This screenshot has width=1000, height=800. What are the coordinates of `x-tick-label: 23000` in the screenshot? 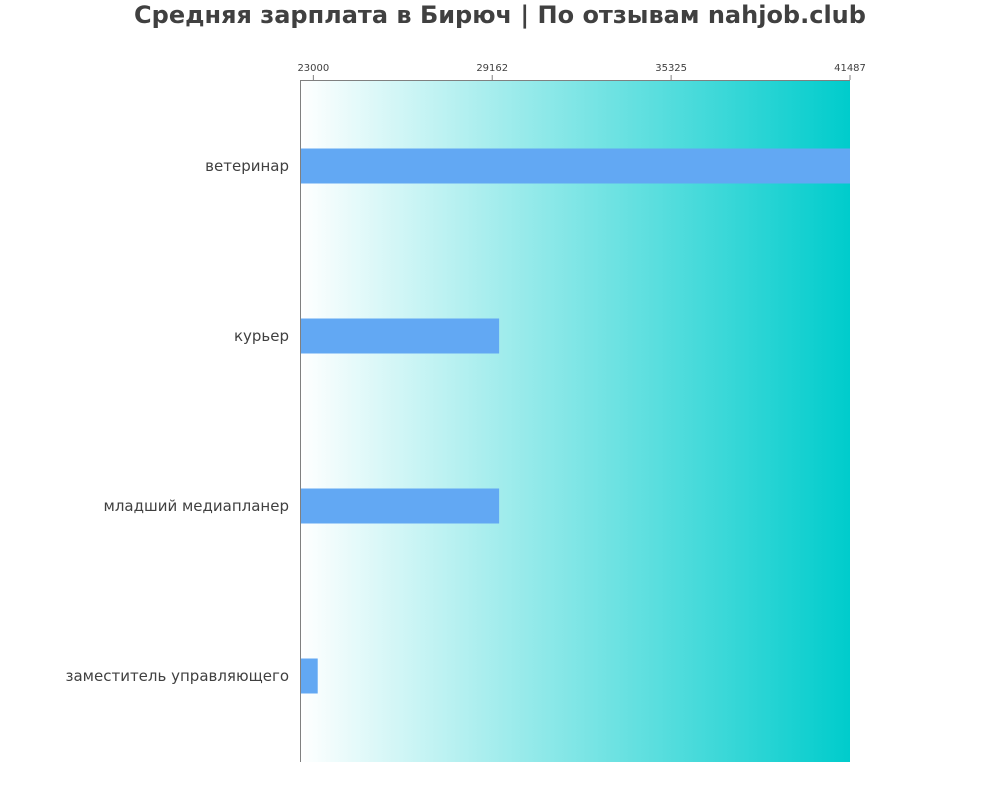 It's located at (313, 68).